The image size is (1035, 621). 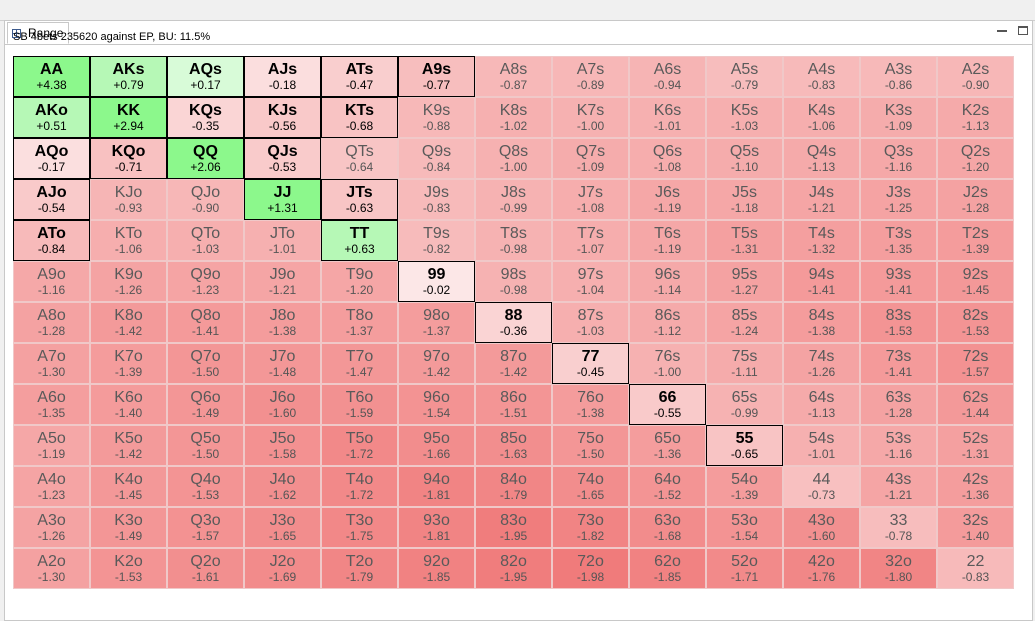 I want to click on range-cell: 97s -1.04, so click(x=590, y=281).